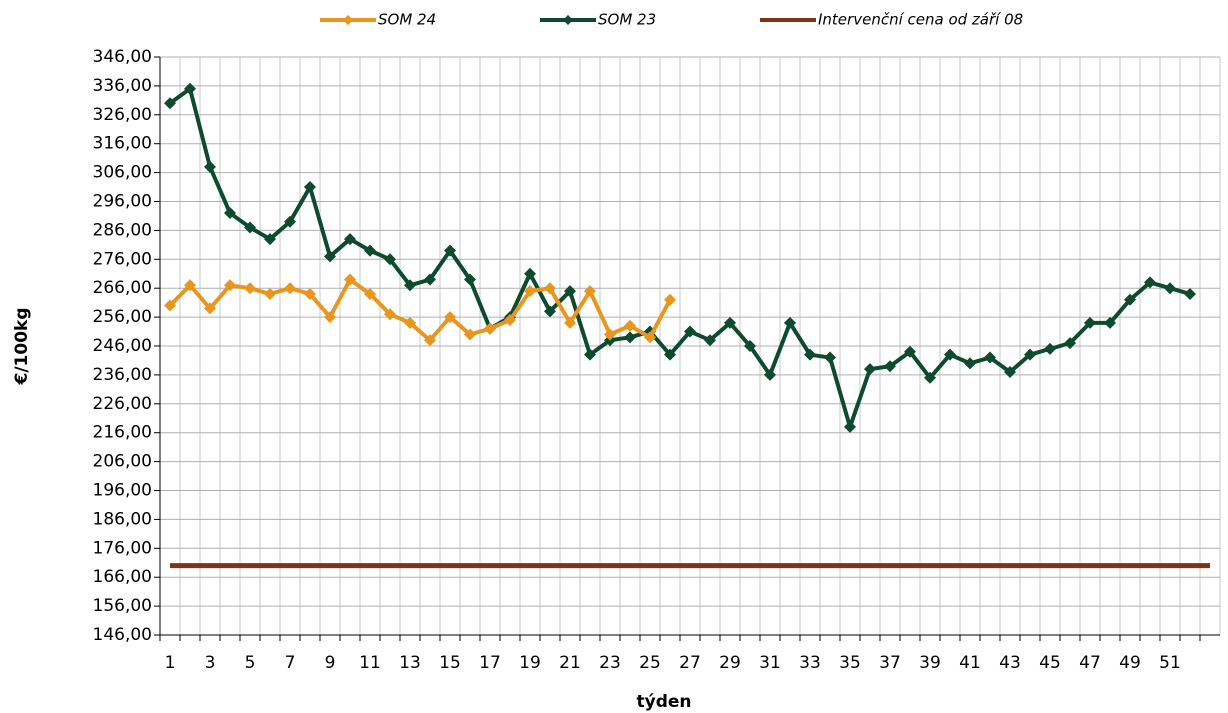  Describe the element at coordinates (650, 663) in the screenshot. I see `x-tick-label: 25` at that location.